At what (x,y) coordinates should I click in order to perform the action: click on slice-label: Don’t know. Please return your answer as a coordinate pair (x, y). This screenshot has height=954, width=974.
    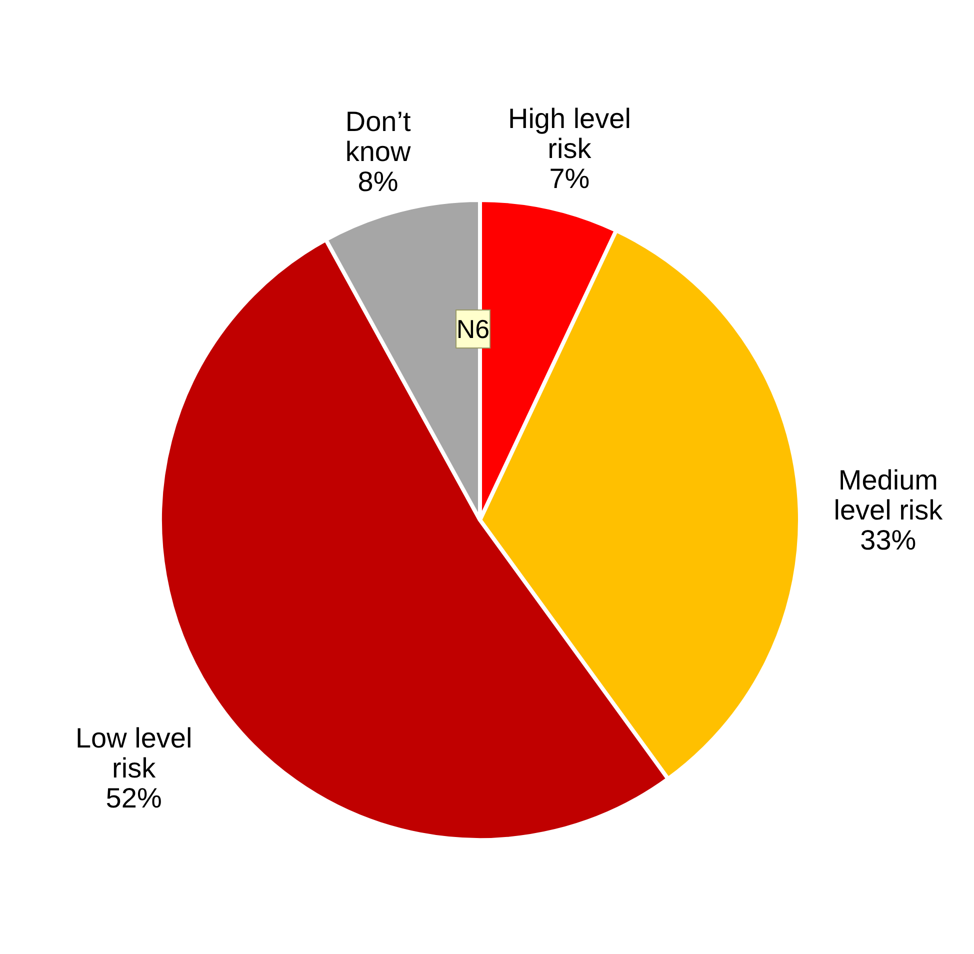
    Looking at the image, I should click on (378, 136).